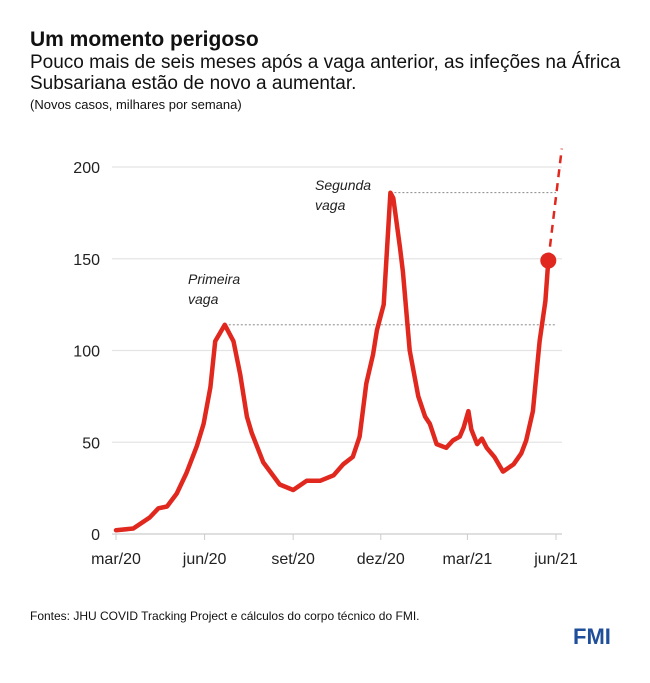  I want to click on y-tick-label: 200, so click(86, 168).